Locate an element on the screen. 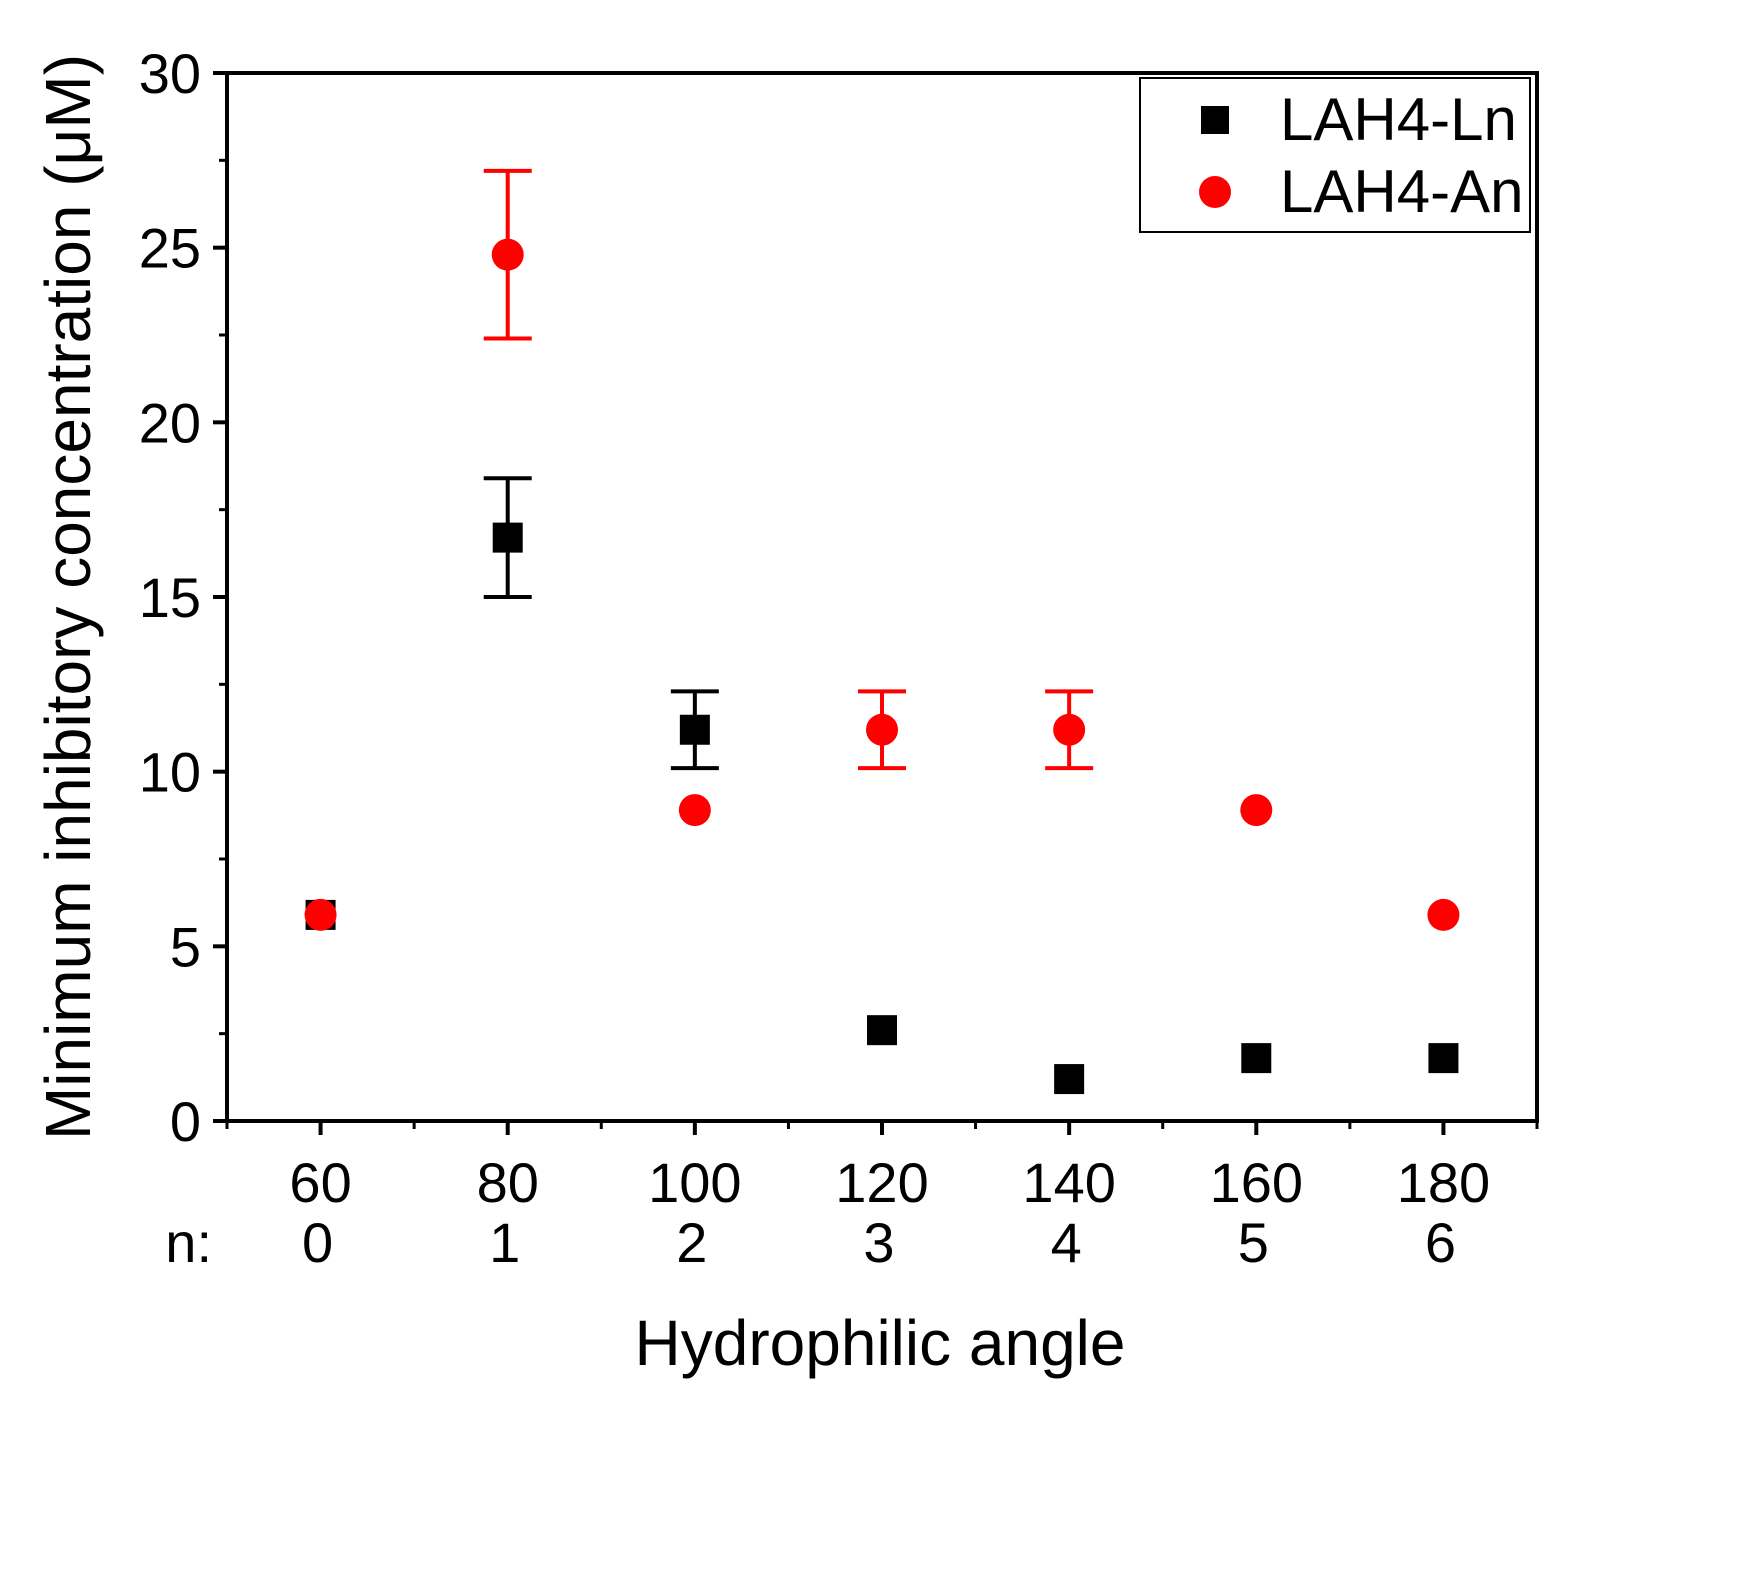  n-tick-label-2: 2 is located at coordinates (691, 1242).